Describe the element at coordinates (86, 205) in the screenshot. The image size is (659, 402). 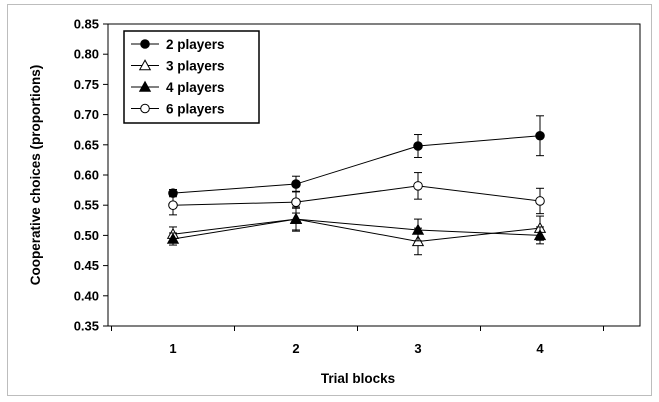
I see `y-tick-label: 0.55` at that location.